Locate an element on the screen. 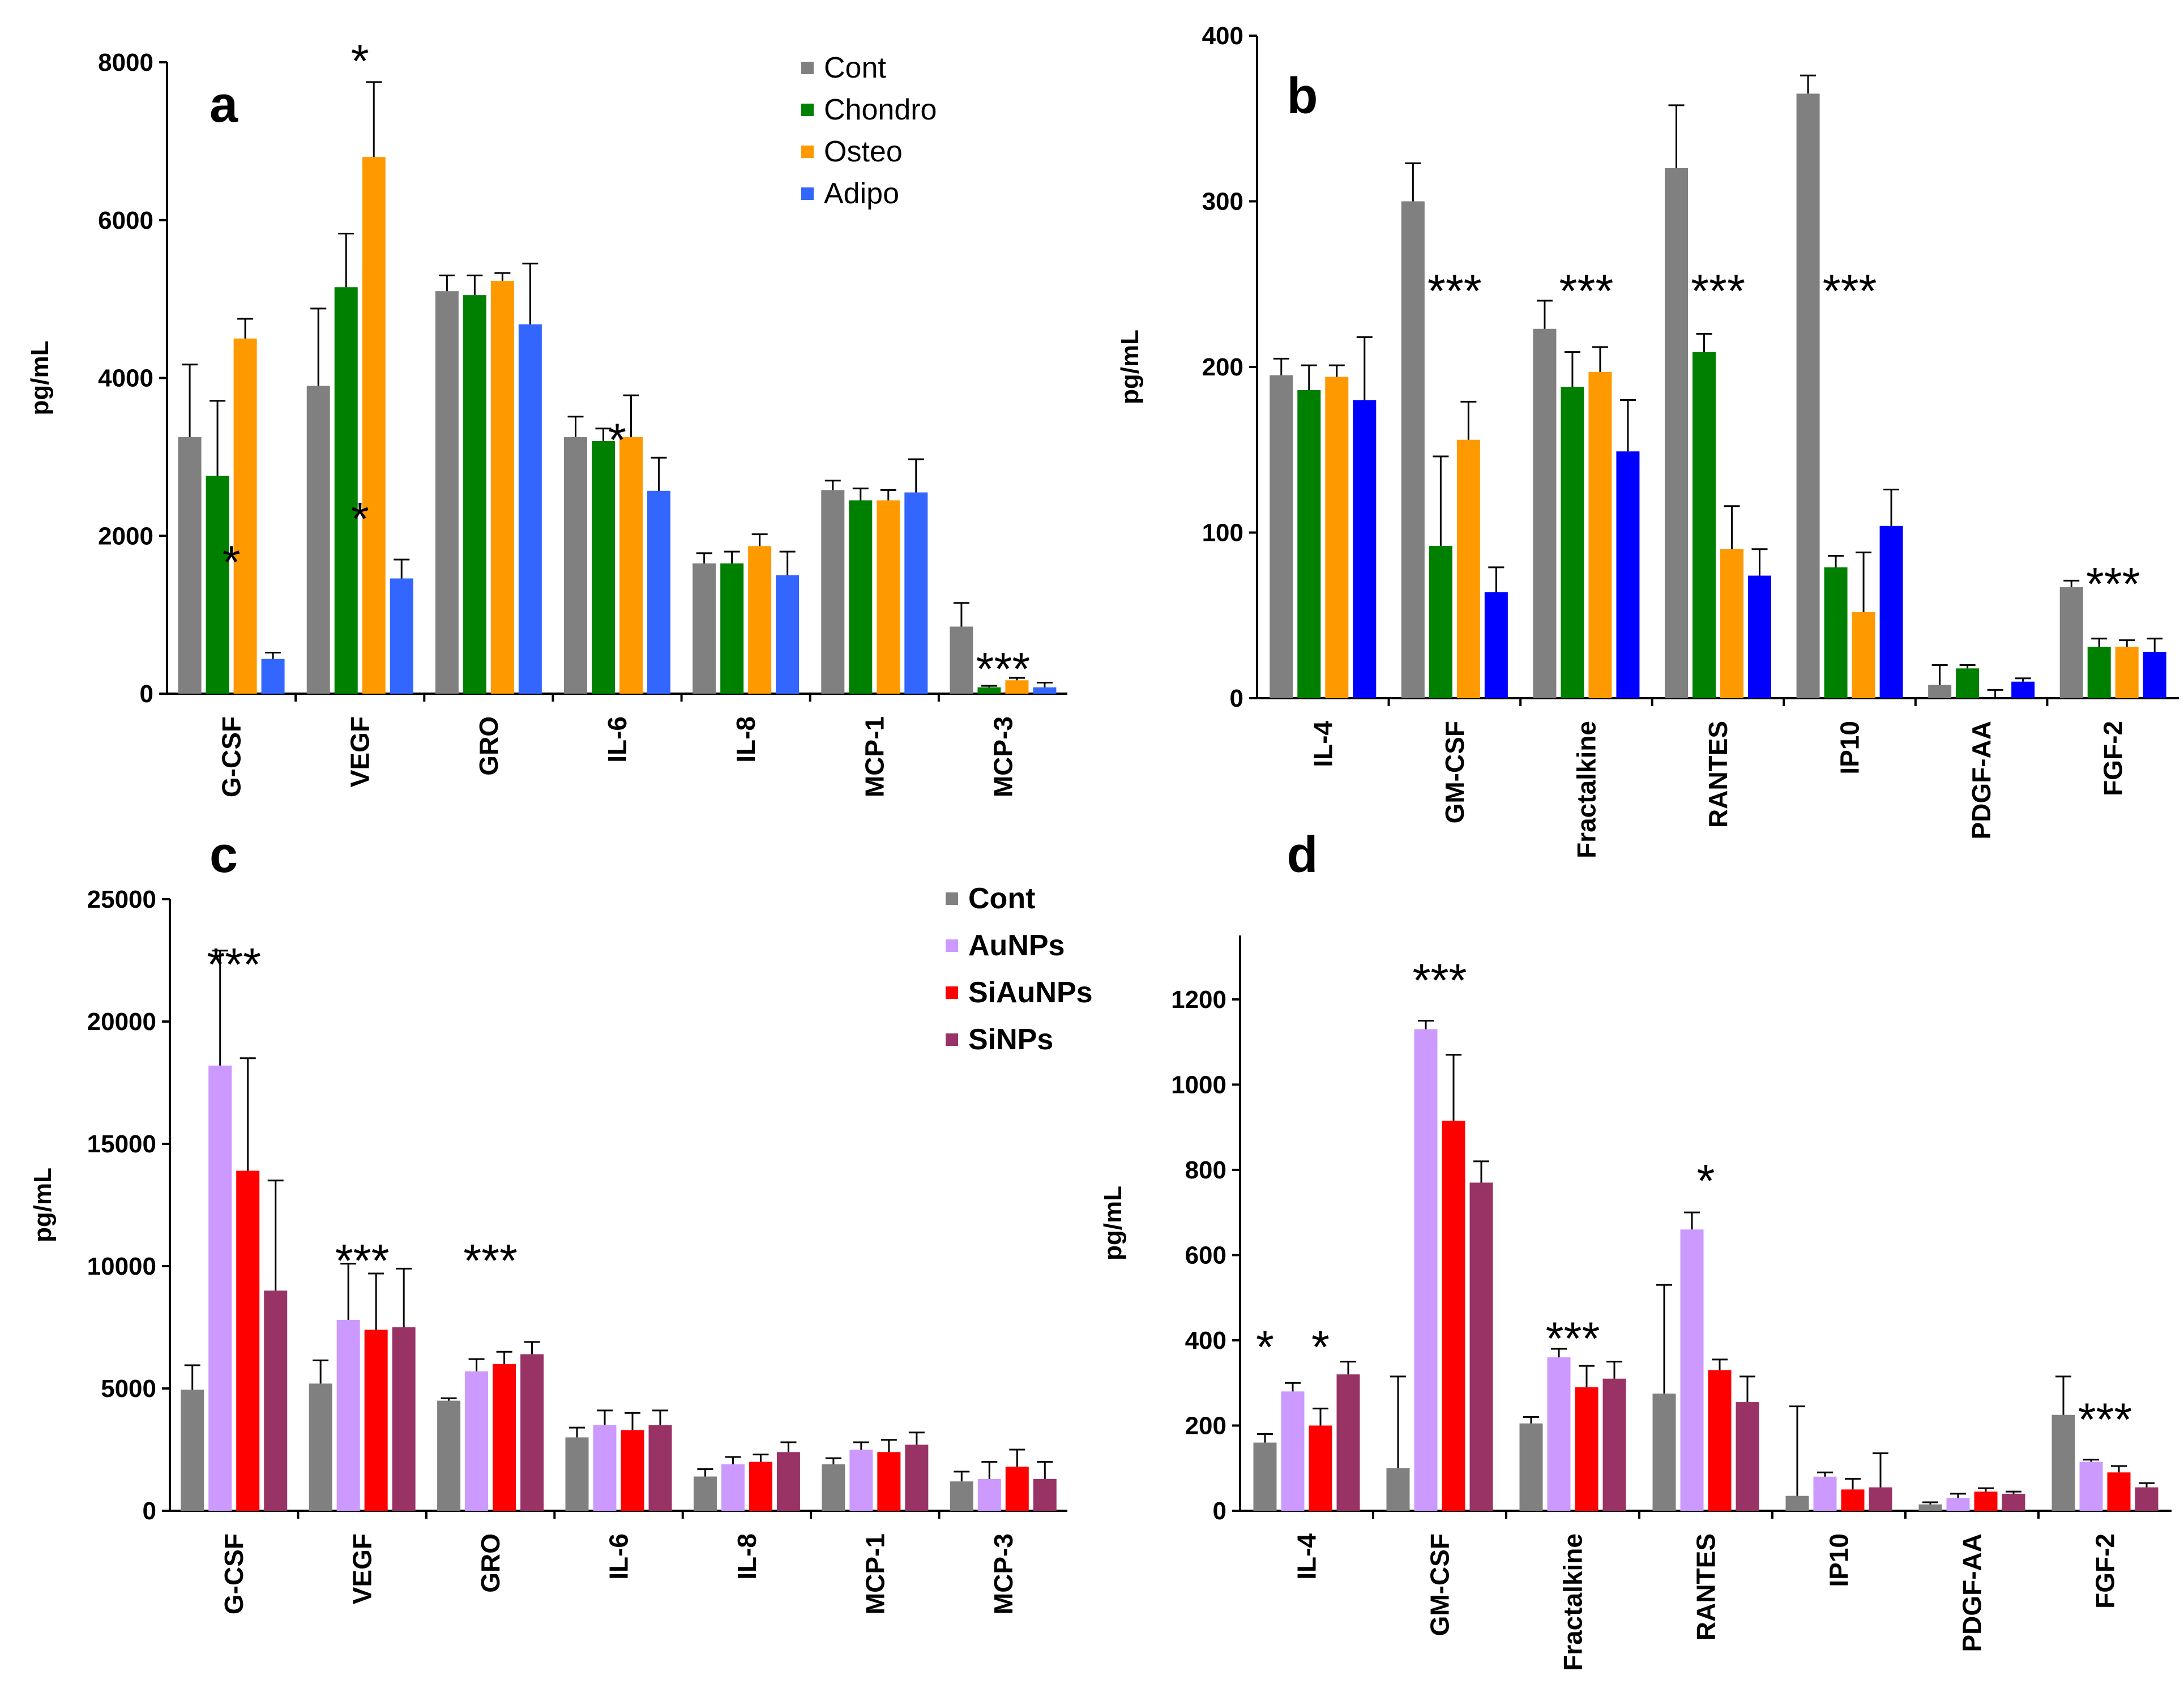  y-tick-label: 800 is located at coordinates (1205, 1170).